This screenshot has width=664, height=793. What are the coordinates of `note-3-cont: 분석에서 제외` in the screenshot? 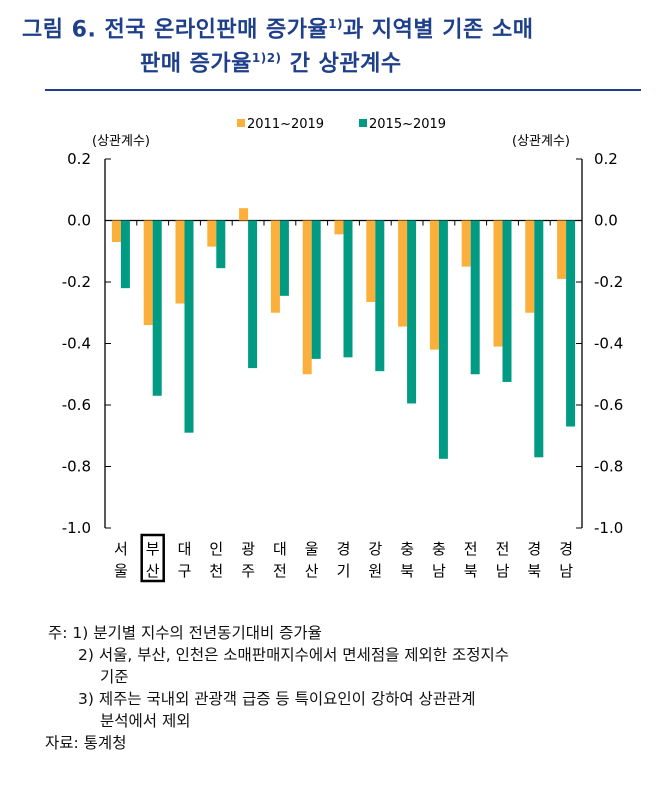 It's located at (145, 721).